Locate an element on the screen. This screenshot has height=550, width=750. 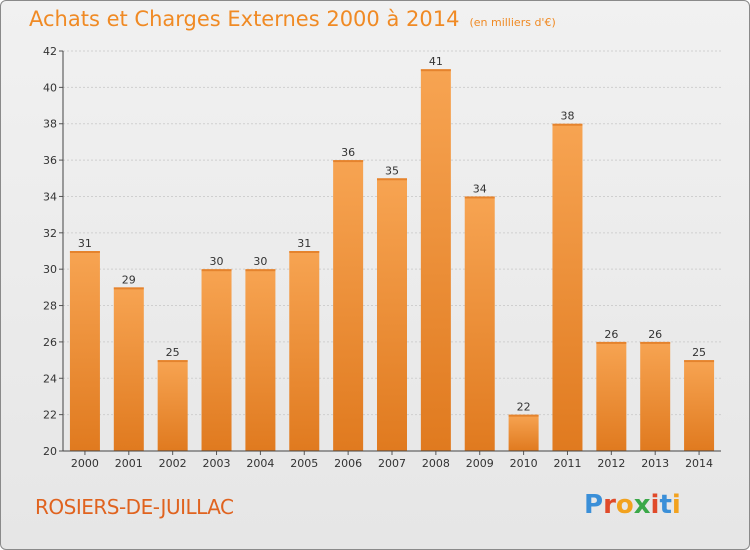
y-tick-label: 34 is located at coordinates (50, 196).